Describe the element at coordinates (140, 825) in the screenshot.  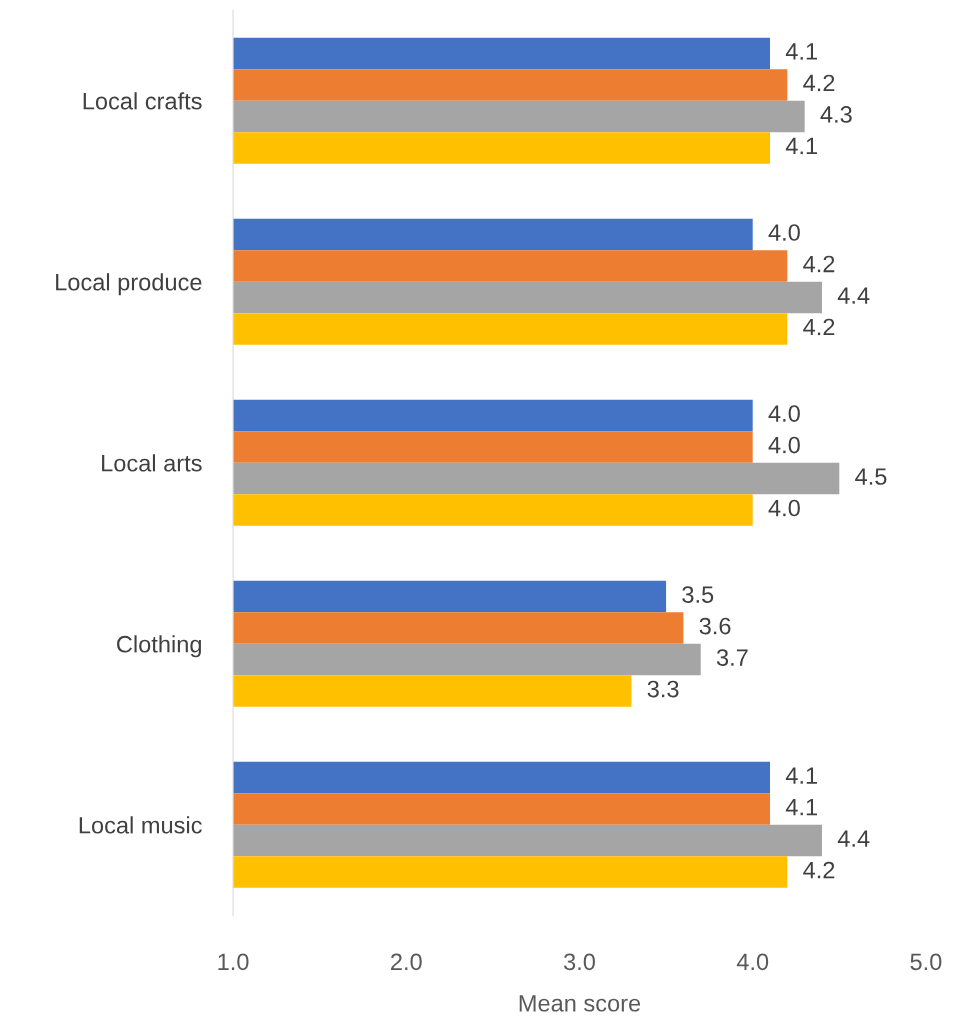
I see `y-tick-label: Local music` at that location.